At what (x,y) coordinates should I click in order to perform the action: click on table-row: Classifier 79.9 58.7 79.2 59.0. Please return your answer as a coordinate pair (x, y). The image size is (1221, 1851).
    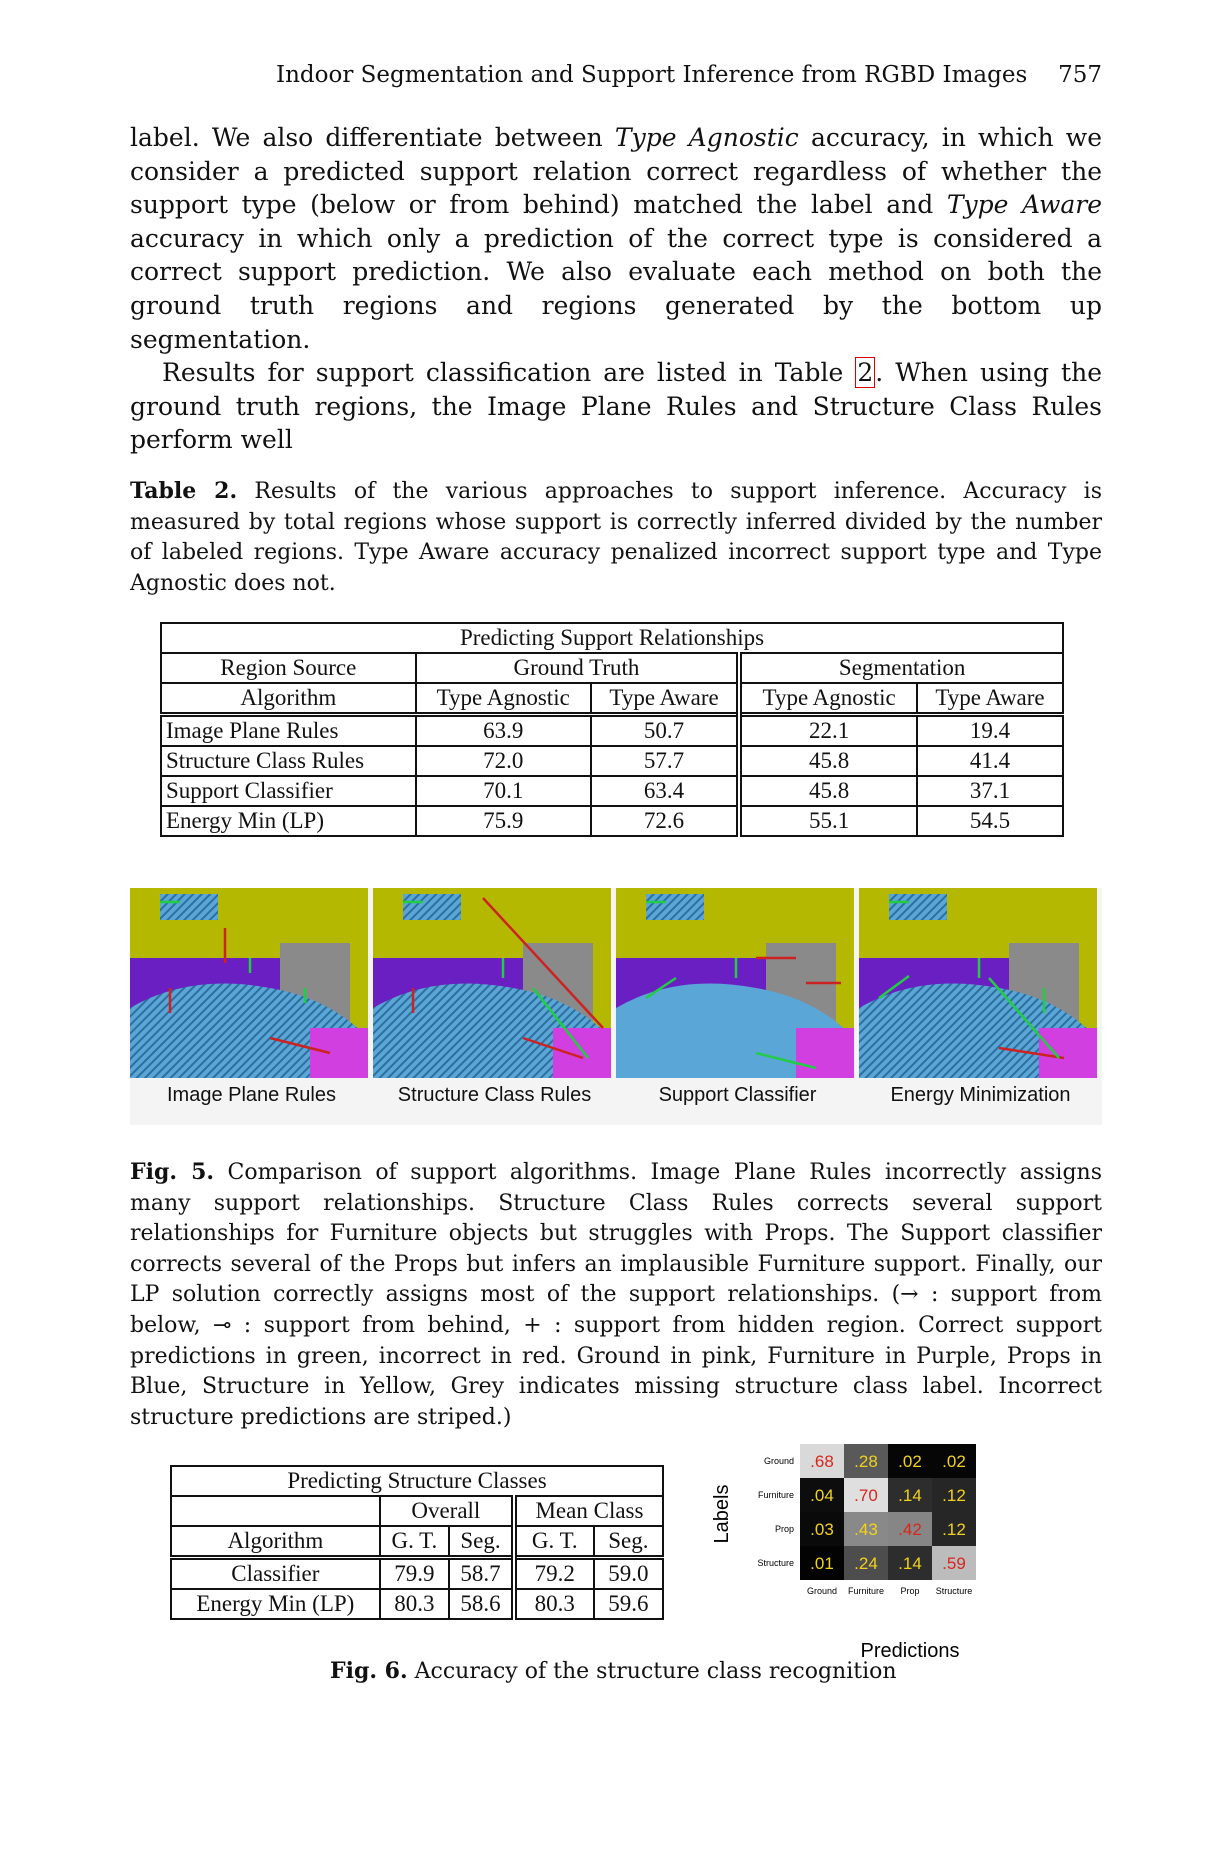
    Looking at the image, I should click on (417, 1572).